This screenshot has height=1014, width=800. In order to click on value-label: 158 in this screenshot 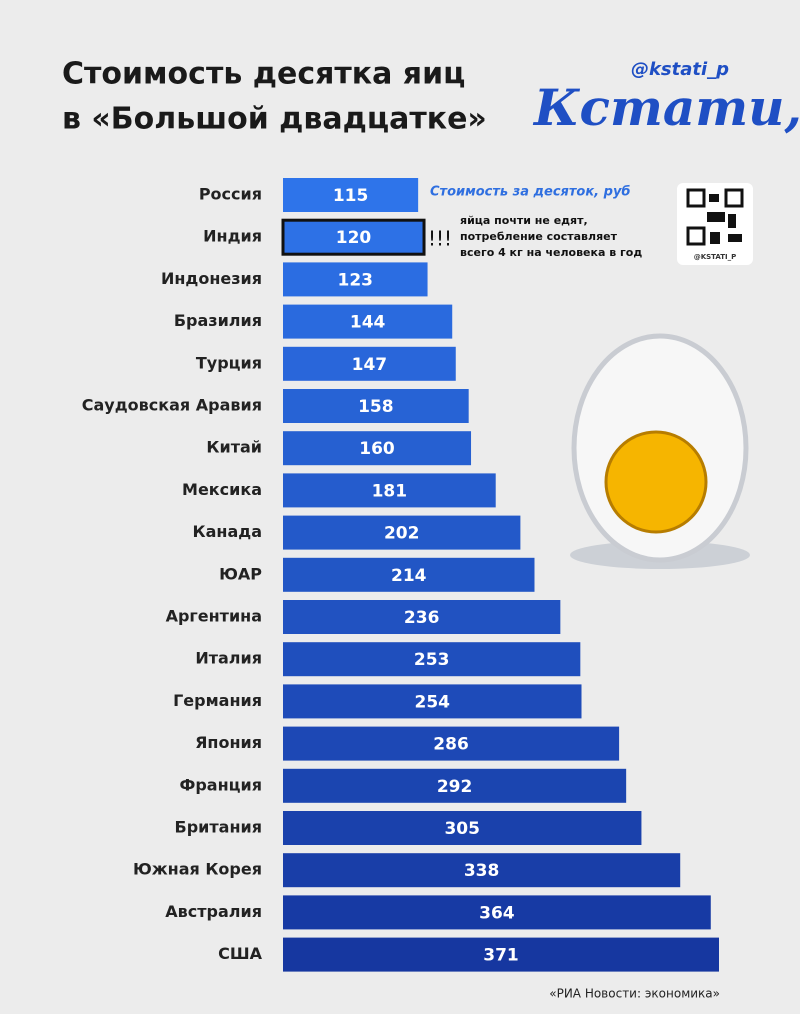, I will do `click(376, 407)`.